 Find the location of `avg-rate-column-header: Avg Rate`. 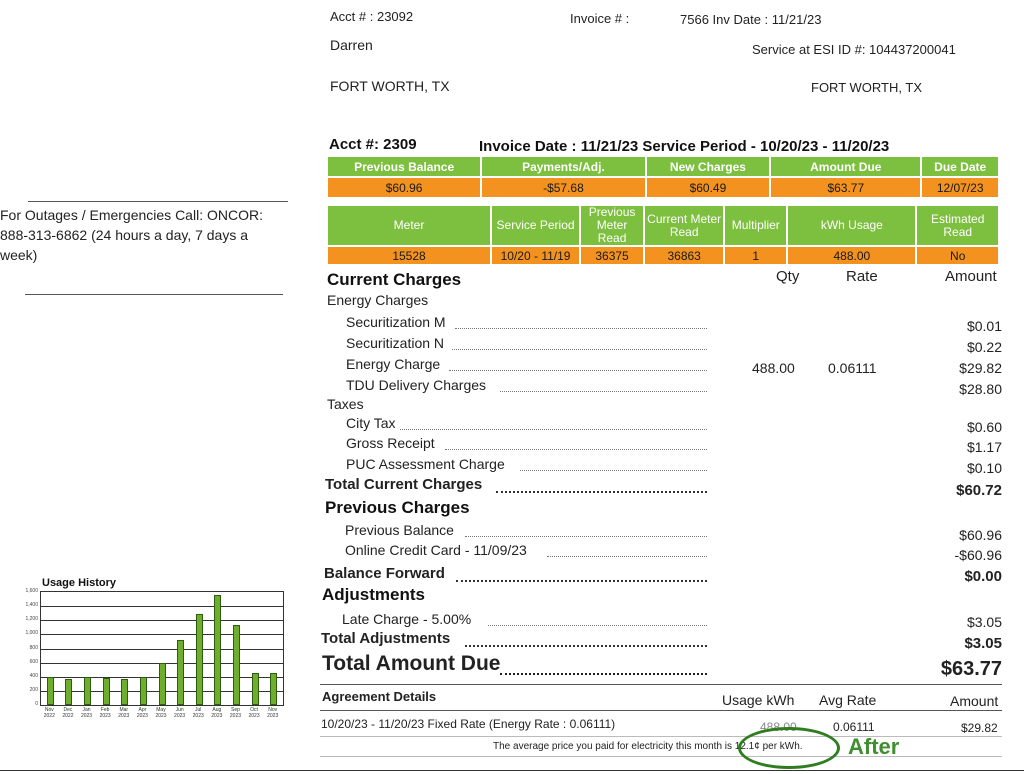

avg-rate-column-header: Avg Rate is located at coordinates (848, 700).